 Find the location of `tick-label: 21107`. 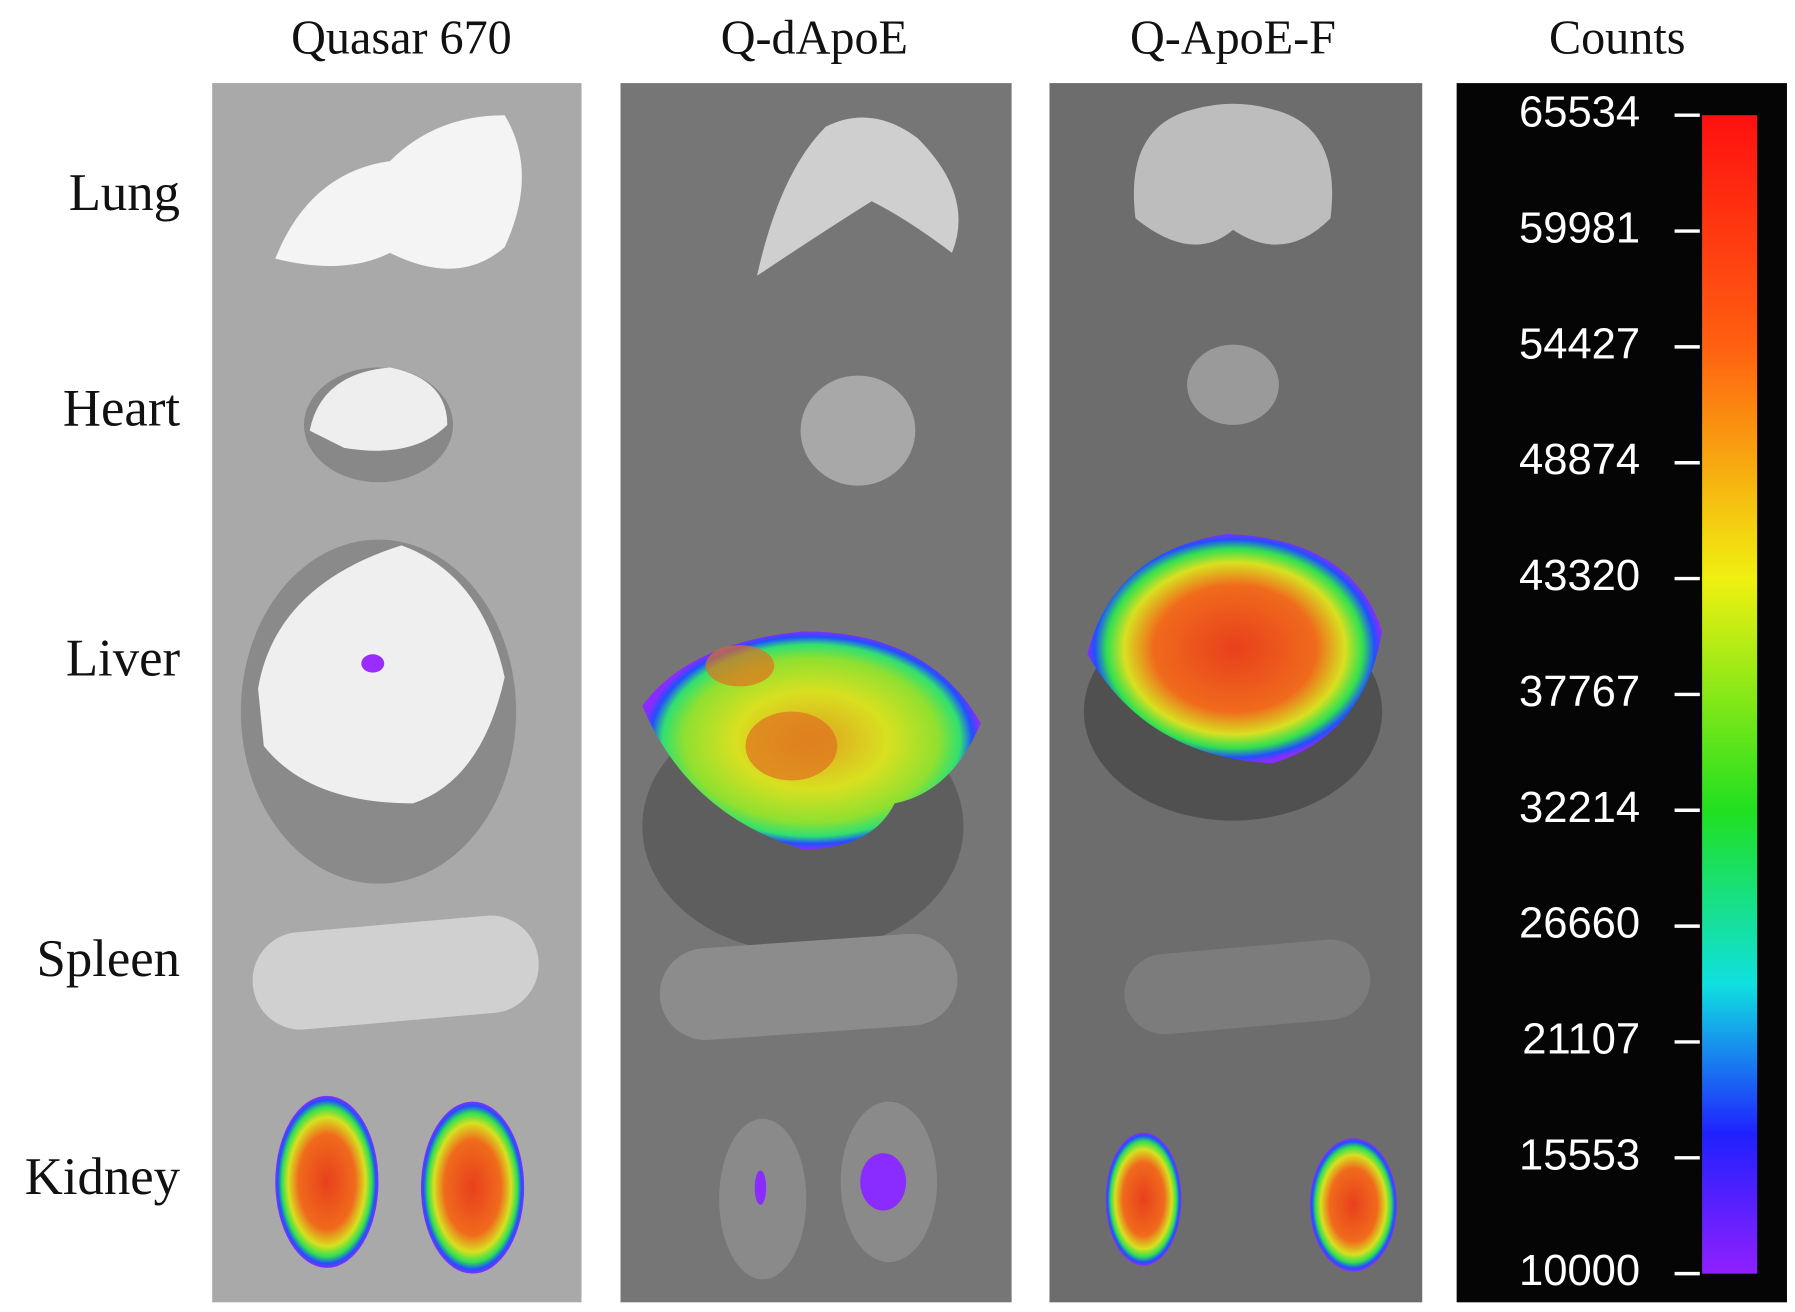

tick-label: 21107 is located at coordinates (1581, 1039).